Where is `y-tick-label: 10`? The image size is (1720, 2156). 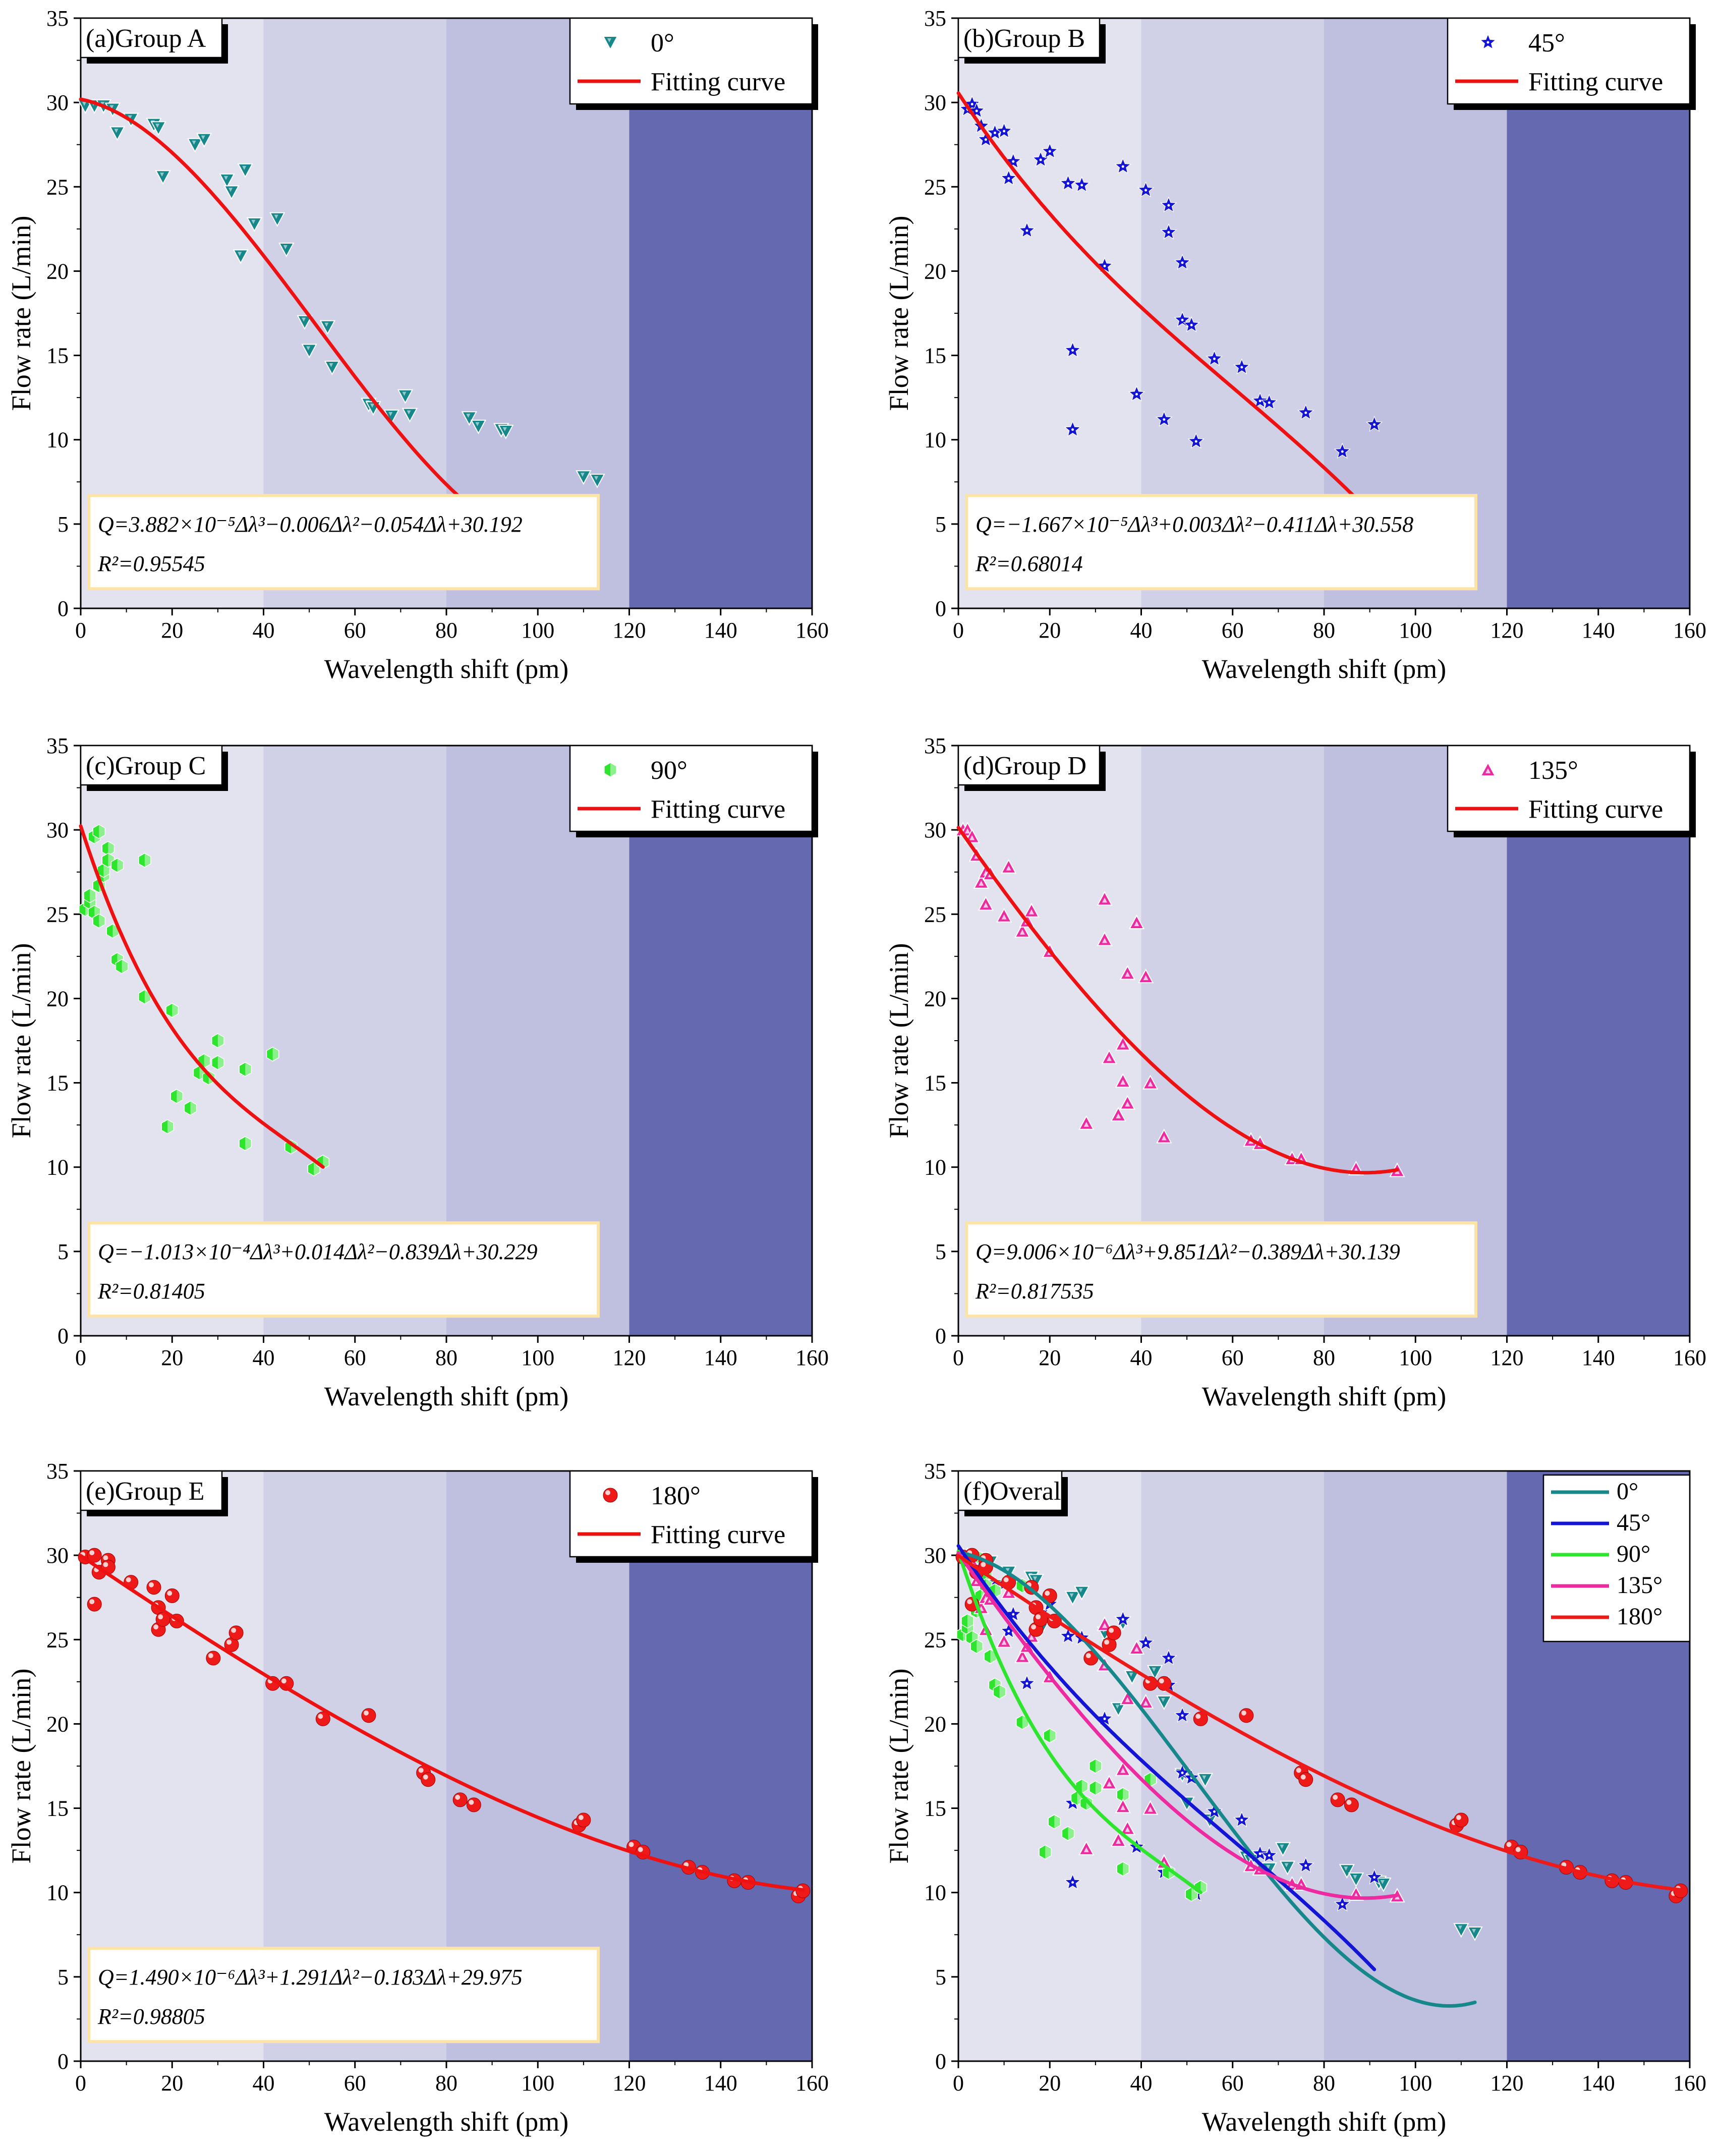
y-tick-label: 10 is located at coordinates (57, 1167).